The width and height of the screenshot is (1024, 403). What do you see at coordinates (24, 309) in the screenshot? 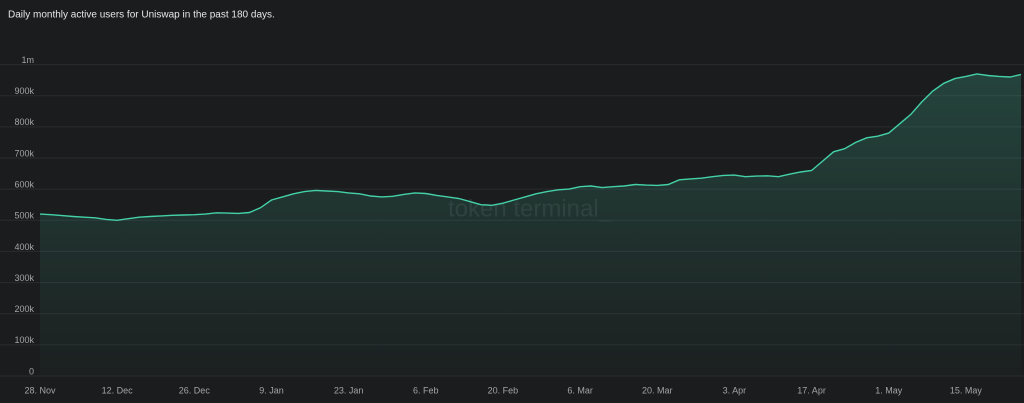
I see `y-tick-label: 200k` at bounding box center [24, 309].